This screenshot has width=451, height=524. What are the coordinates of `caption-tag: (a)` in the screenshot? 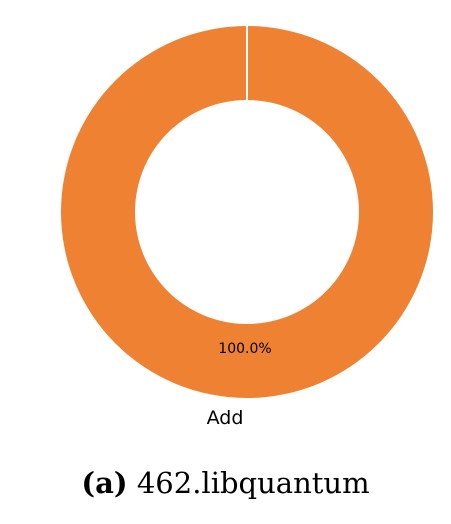 It's located at (104, 483).